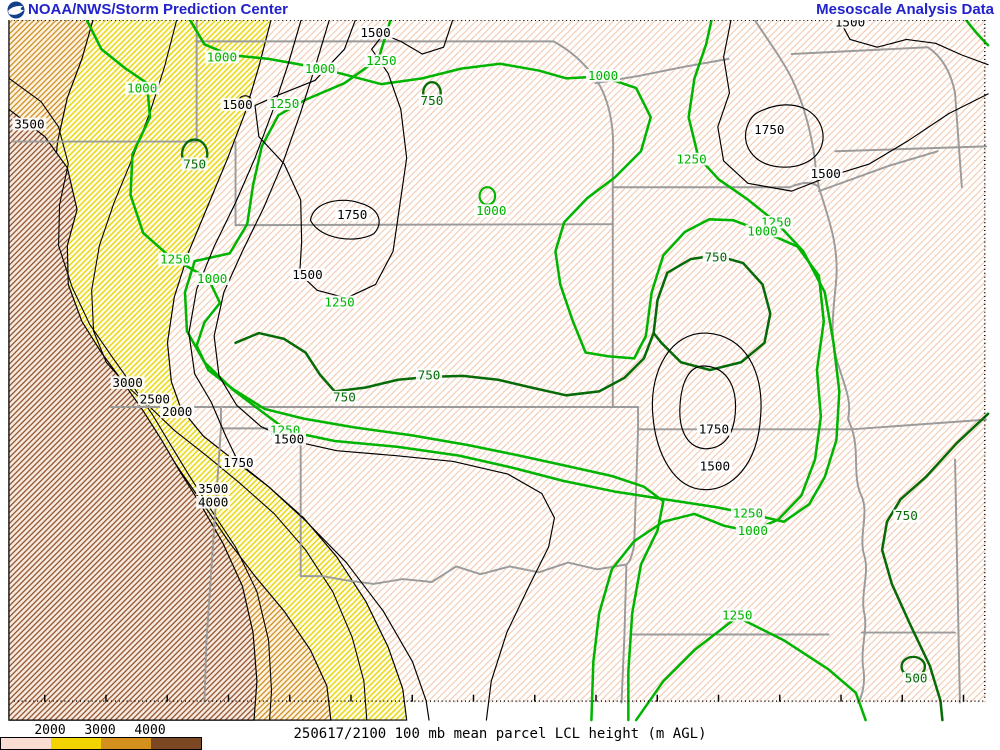 The image size is (1000, 750). I want to click on svg-text: 2000, so click(177, 411).